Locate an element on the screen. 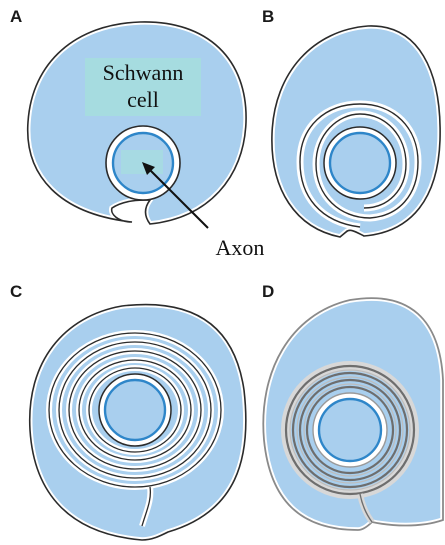  compact-myelin-d is located at coordinates (350, 430).